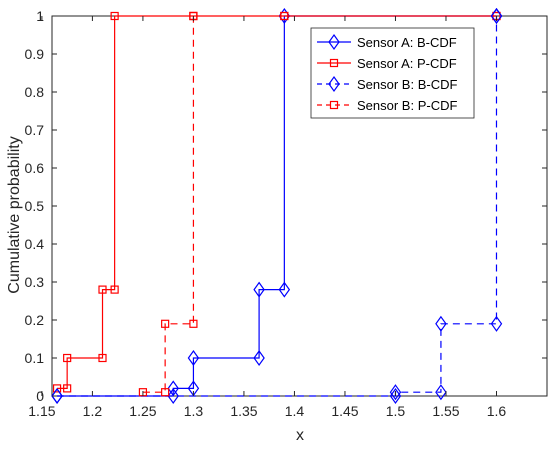 This screenshot has width=550, height=449. What do you see at coordinates (35, 358) in the screenshot?
I see `y-tick-label: 0.1` at bounding box center [35, 358].